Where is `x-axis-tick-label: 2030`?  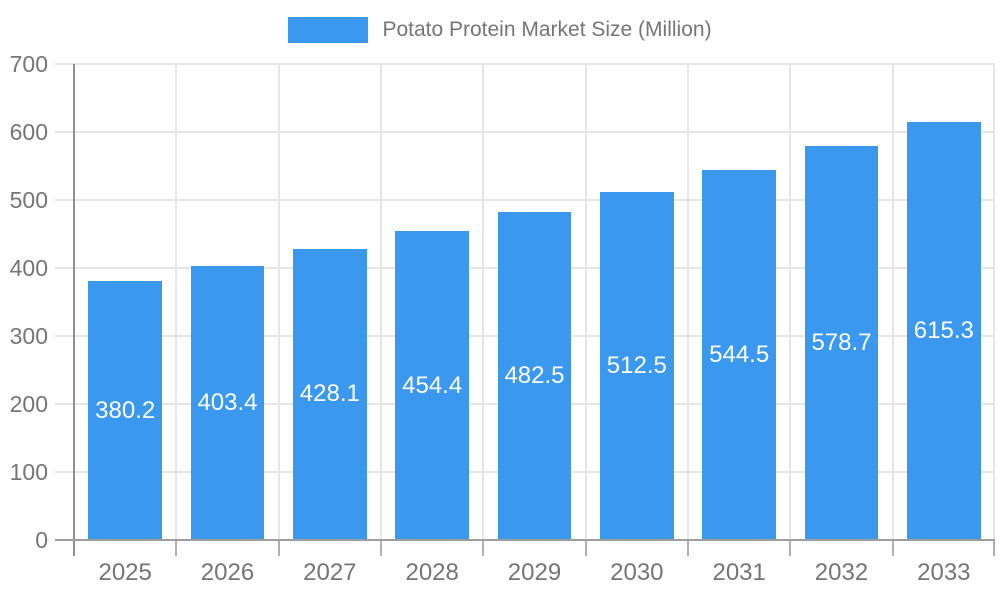
x-axis-tick-label: 2030 is located at coordinates (637, 572).